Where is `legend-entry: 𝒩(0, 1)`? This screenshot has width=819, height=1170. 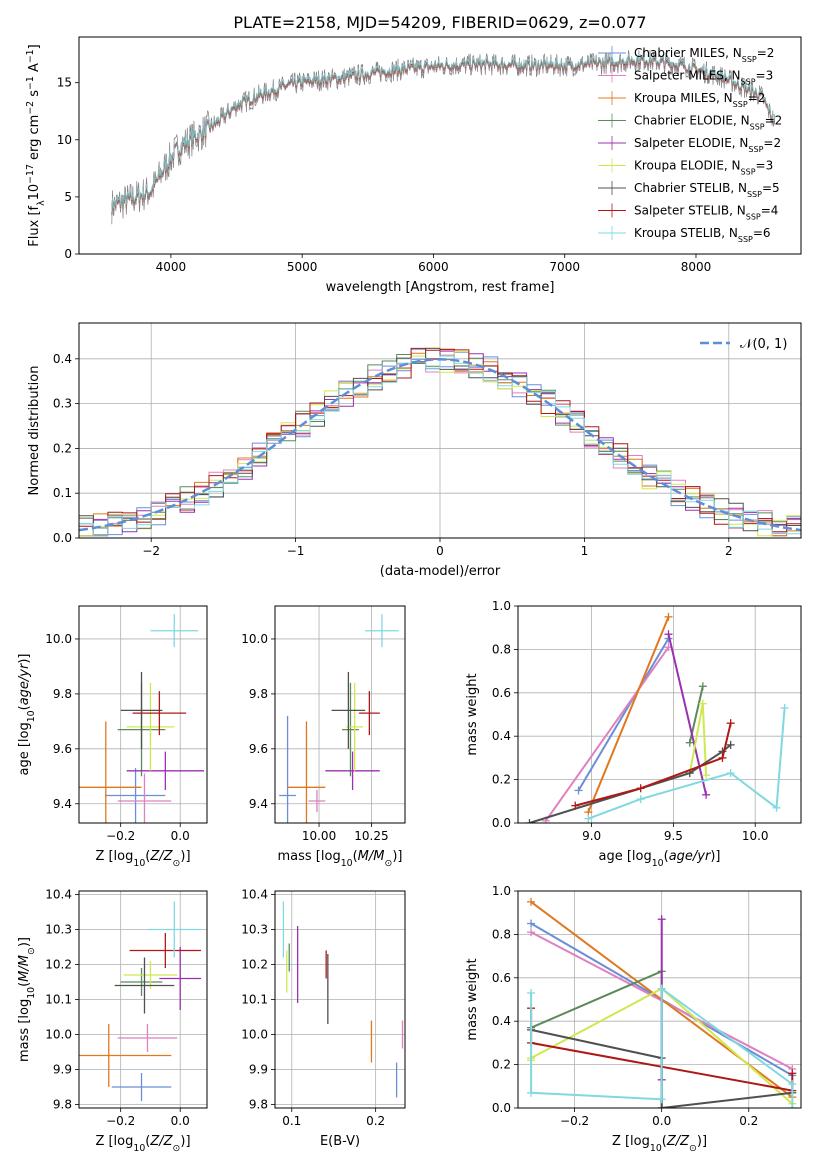 legend-entry: 𝒩(0, 1) is located at coordinates (763, 344).